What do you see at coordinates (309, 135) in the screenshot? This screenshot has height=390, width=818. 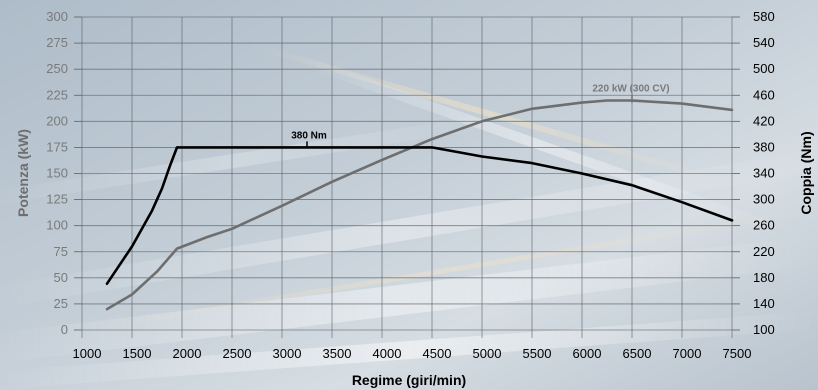 I see `annotation-label: 380 Nm` at bounding box center [309, 135].